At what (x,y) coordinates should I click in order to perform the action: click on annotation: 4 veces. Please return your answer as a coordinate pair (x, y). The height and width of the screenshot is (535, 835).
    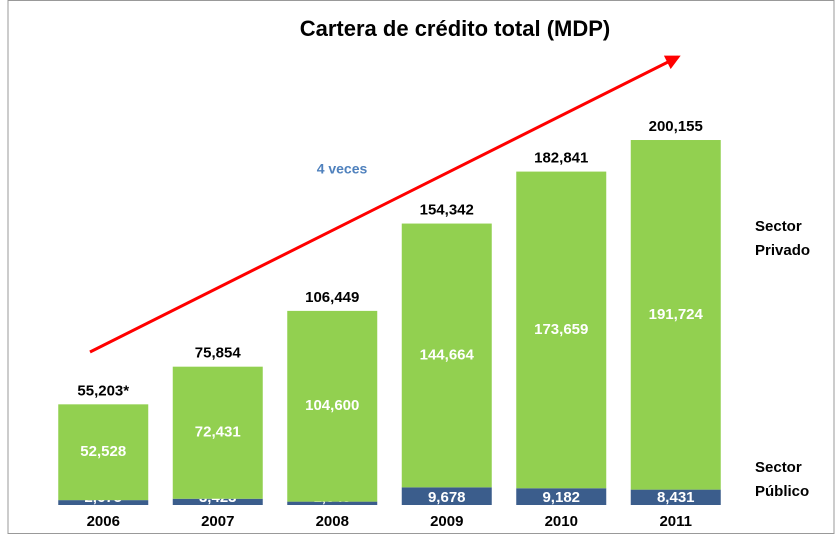
    Looking at the image, I should click on (342, 169).